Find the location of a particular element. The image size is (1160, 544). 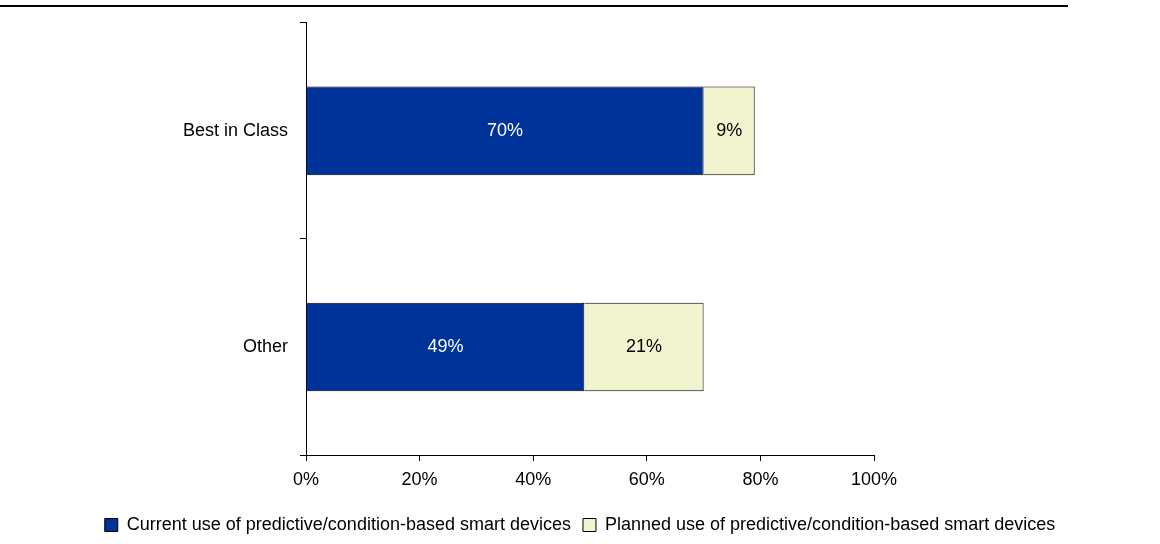

x-tick-label: 40% is located at coordinates (533, 478).